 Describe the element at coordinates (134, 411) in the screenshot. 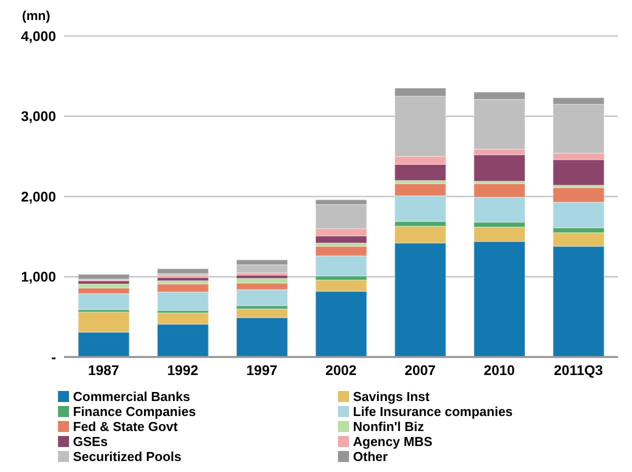

I see `legend-label: Finance Companies` at that location.